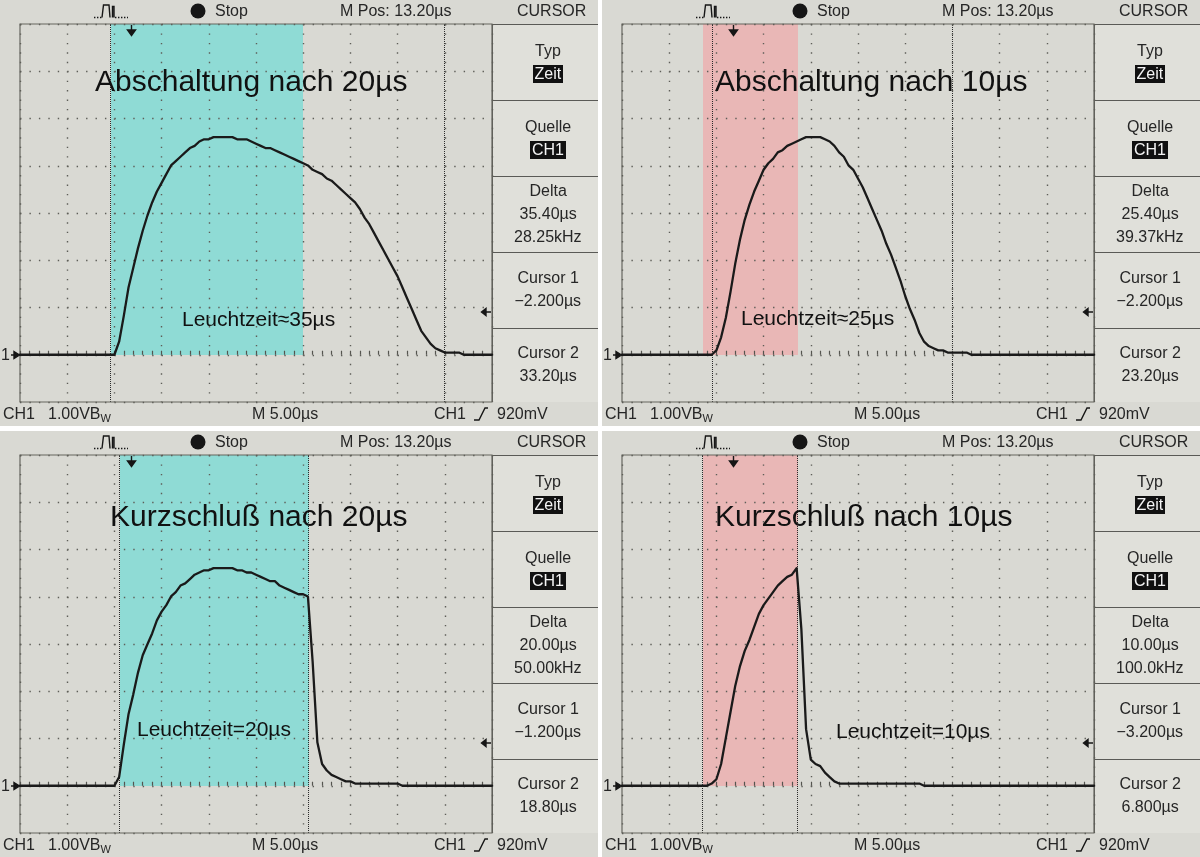  Describe the element at coordinates (548, 732) in the screenshot. I see `text: −1.200µs` at that location.